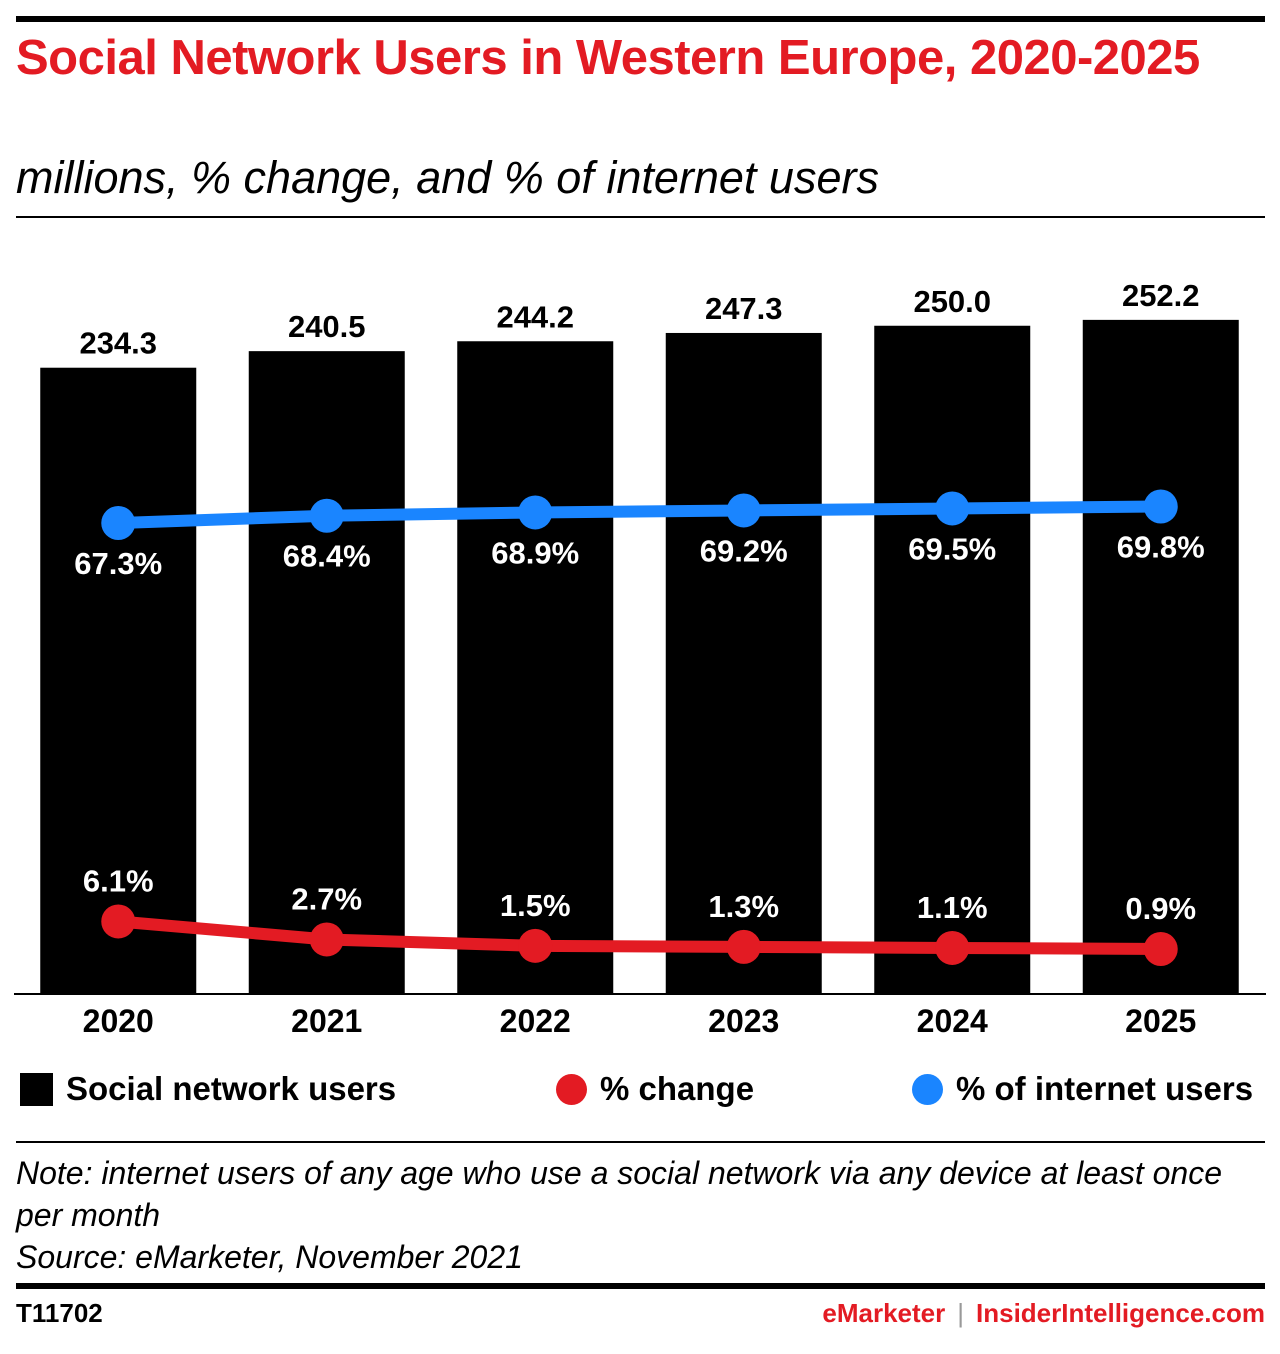 This screenshot has width=1280, height=1354. Describe the element at coordinates (1160, 908) in the screenshot. I see `percent-change-label-2025: 0.9%` at that location.